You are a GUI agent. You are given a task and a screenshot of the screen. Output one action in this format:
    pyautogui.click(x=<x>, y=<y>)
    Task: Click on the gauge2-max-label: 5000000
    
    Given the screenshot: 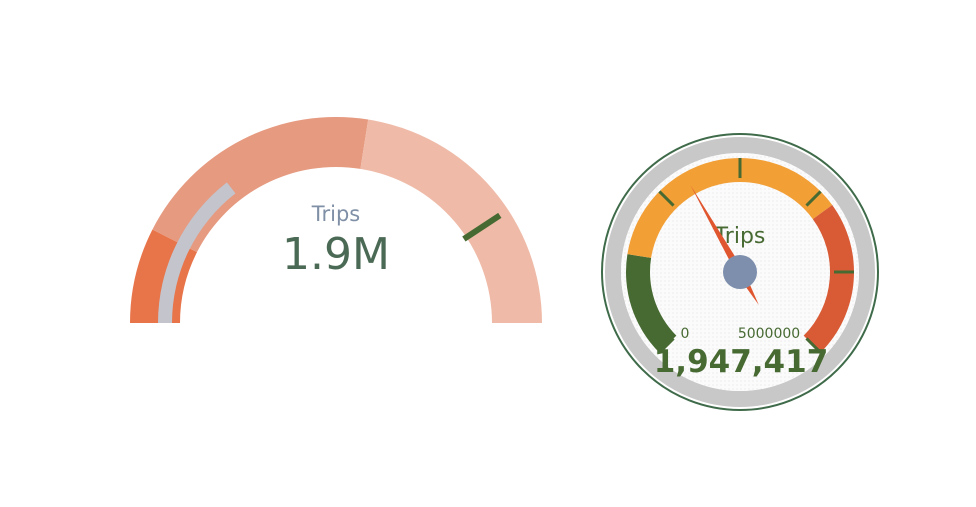 What is the action you would take?
    pyautogui.click(x=769, y=334)
    